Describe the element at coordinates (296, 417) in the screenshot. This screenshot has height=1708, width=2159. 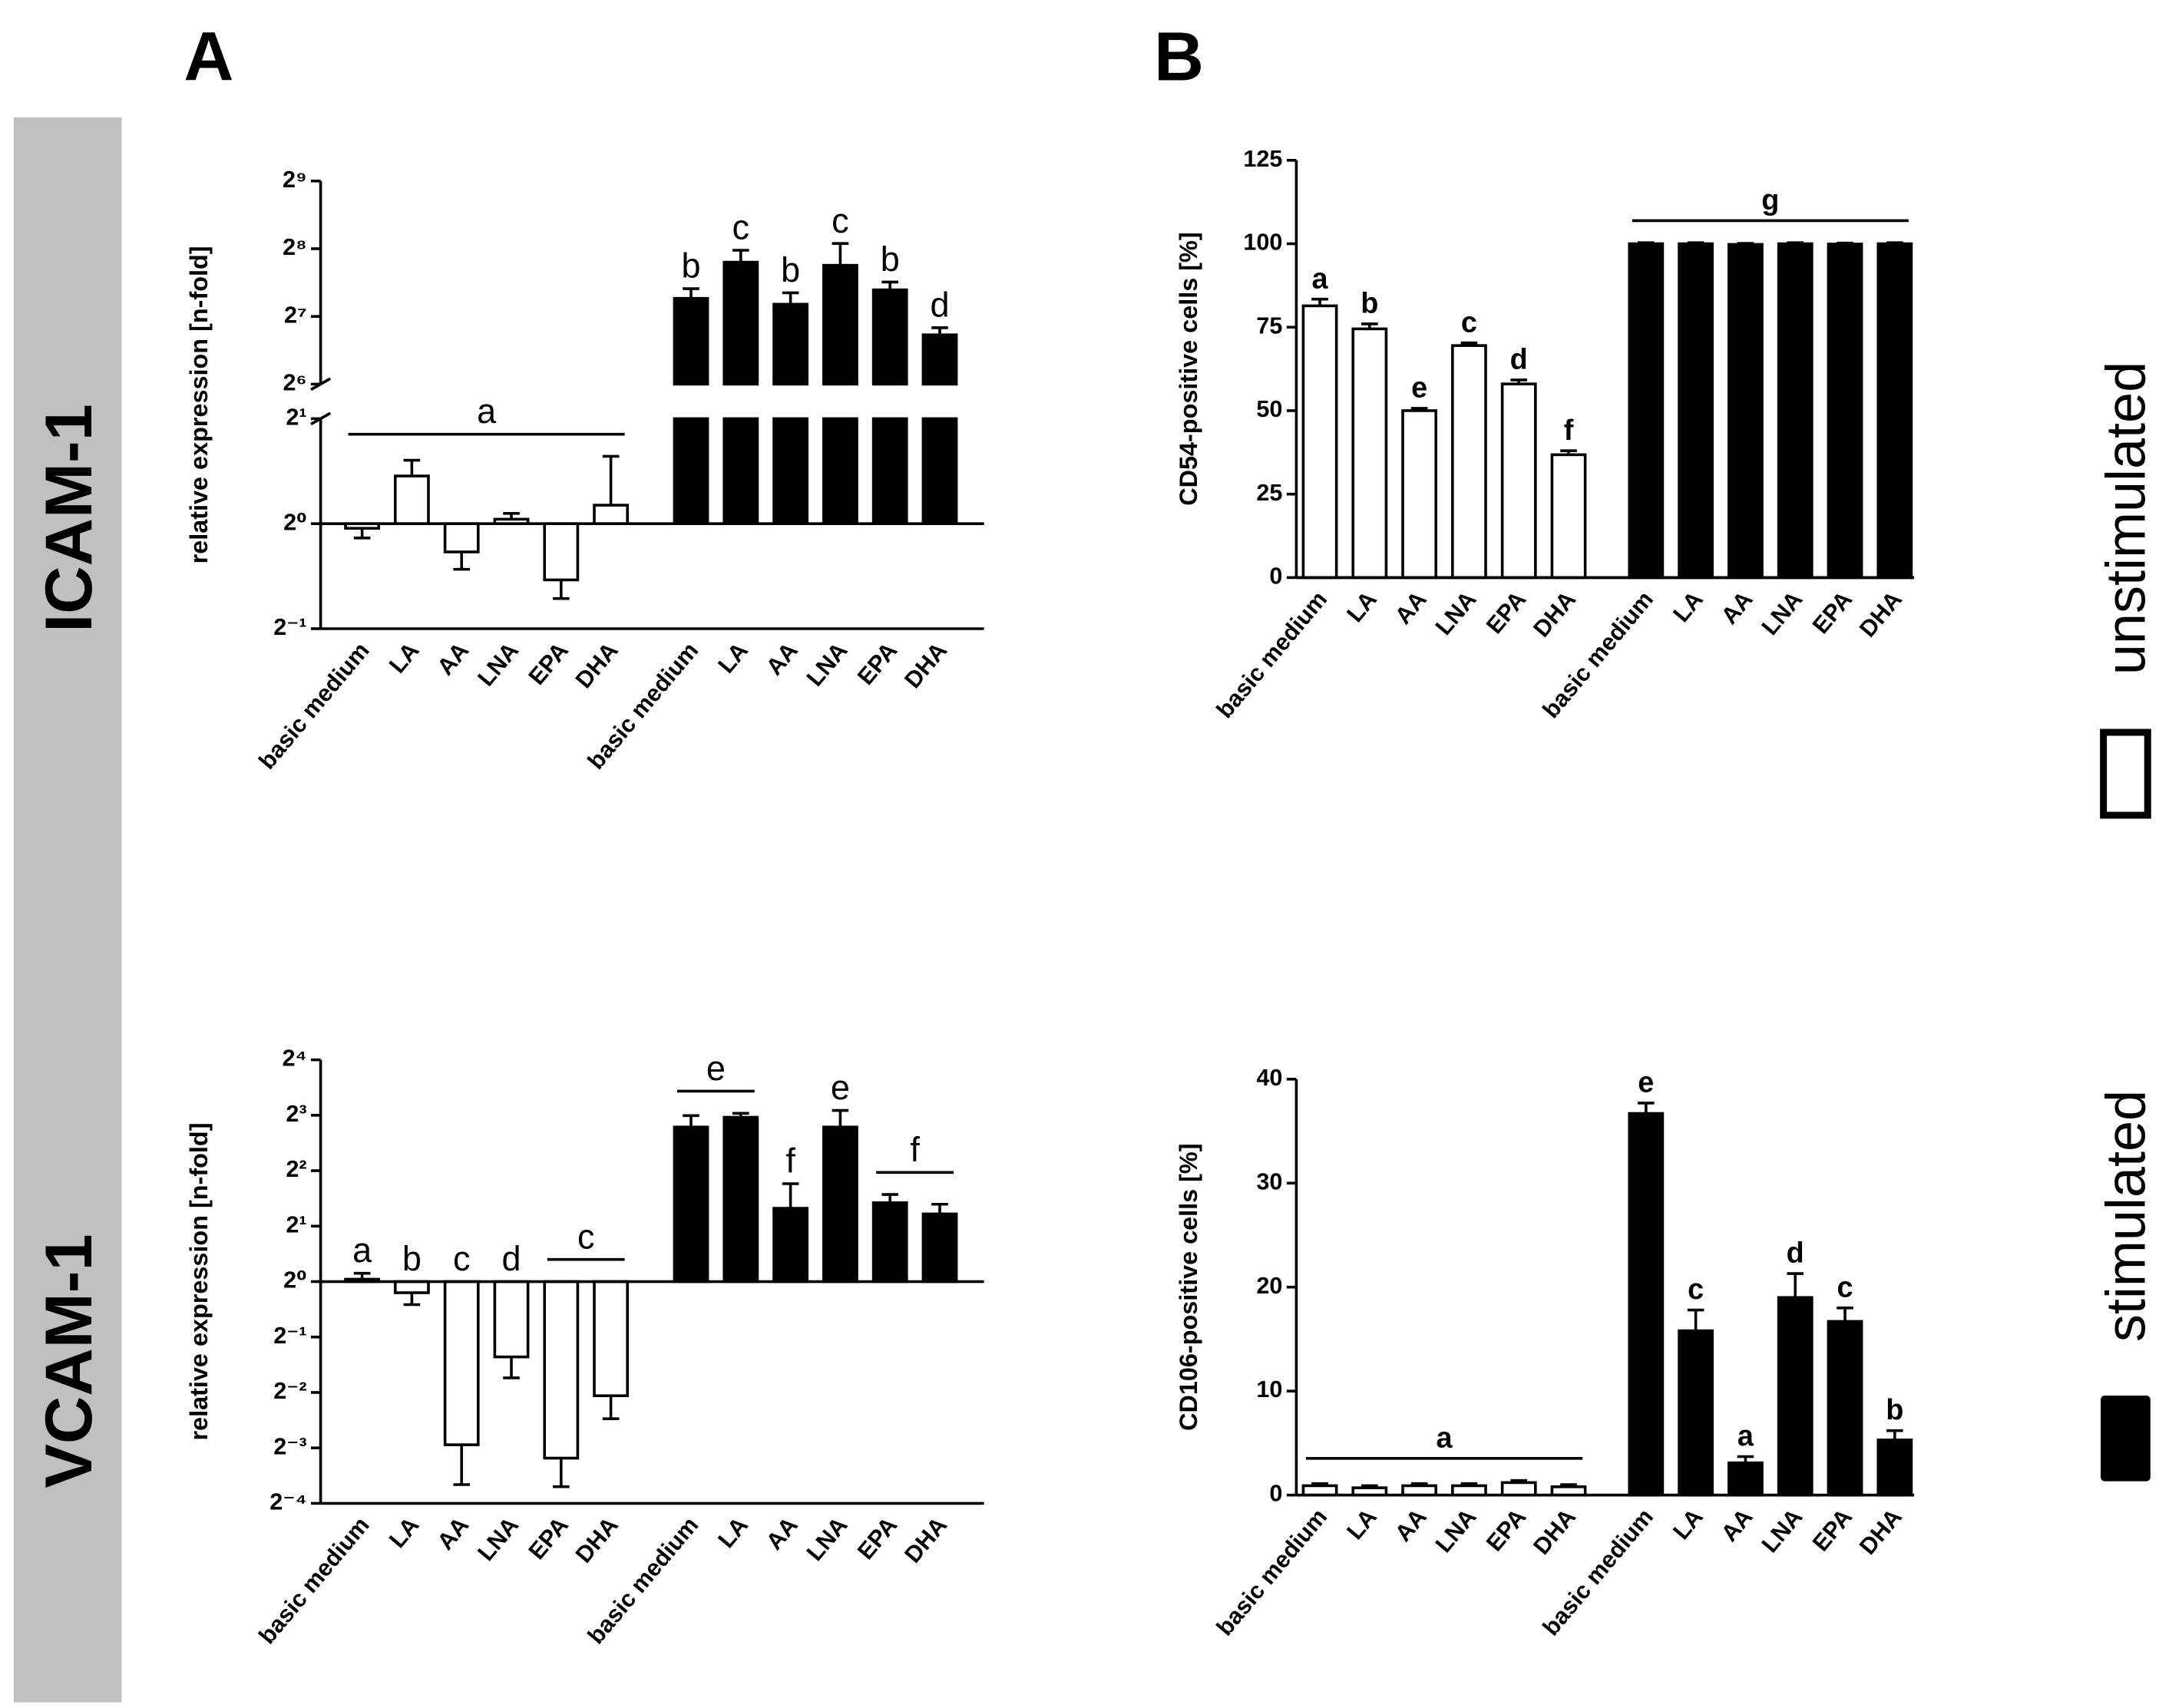
I see `y-tick-label: 2¹` at that location.